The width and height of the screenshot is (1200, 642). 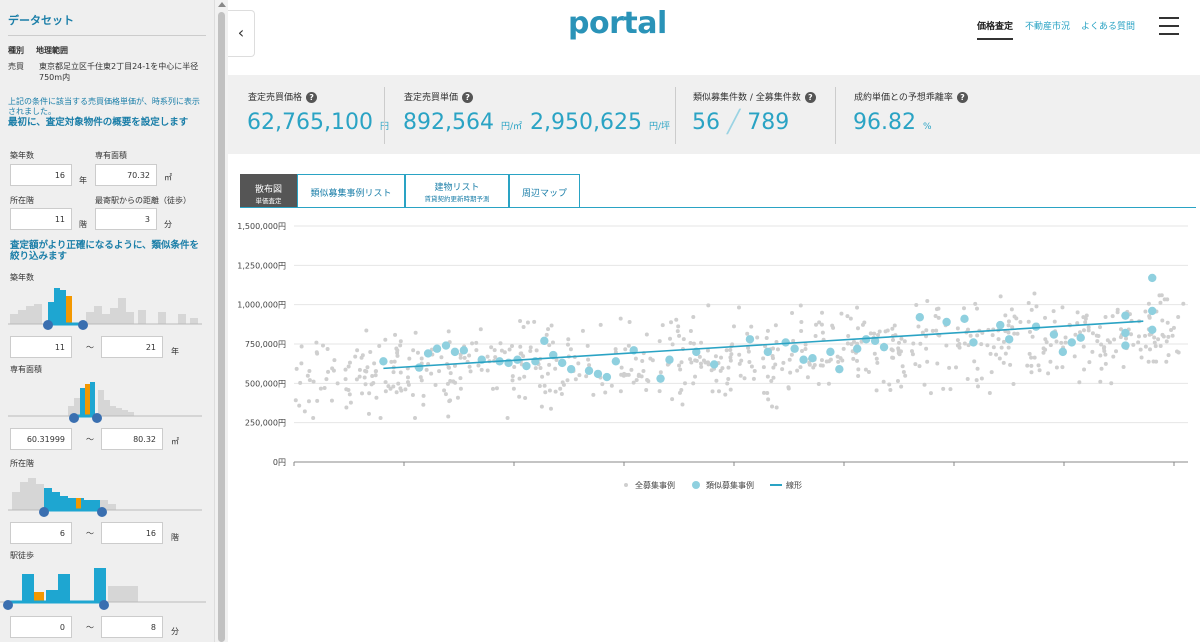 What do you see at coordinates (241, 33) in the screenshot?
I see `collapse-sidebar-button: ‹` at bounding box center [241, 33].